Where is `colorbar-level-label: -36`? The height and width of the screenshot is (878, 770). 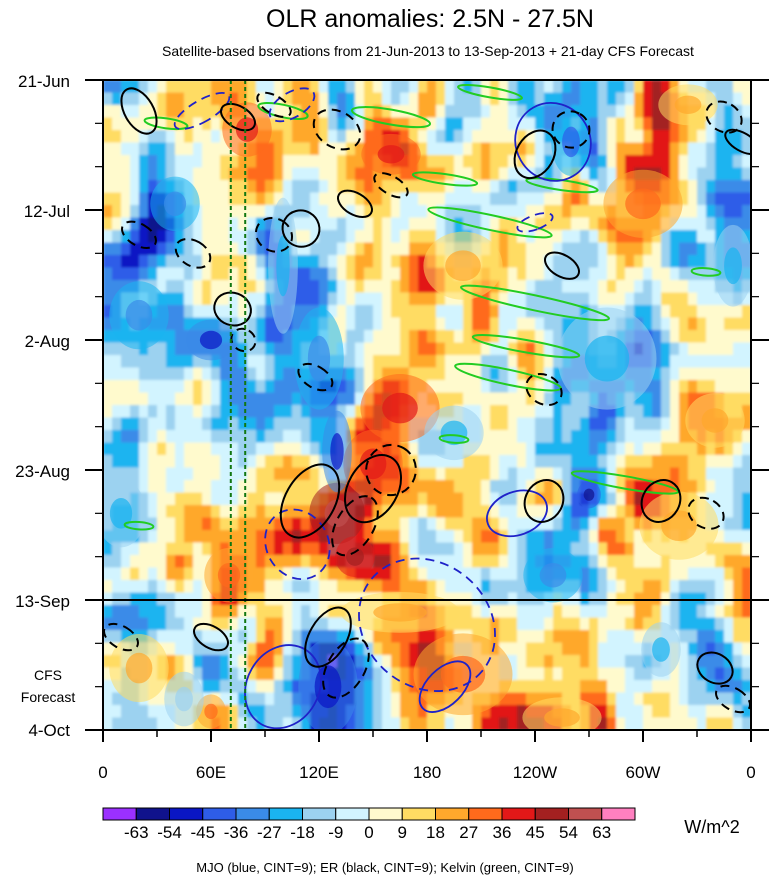
colorbar-level-label: -36 is located at coordinates (236, 832).